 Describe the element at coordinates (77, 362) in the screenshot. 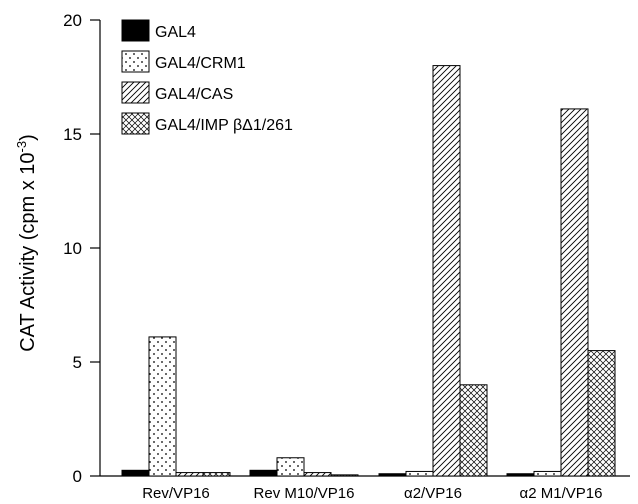

I see `y-tick-label: 5` at that location.